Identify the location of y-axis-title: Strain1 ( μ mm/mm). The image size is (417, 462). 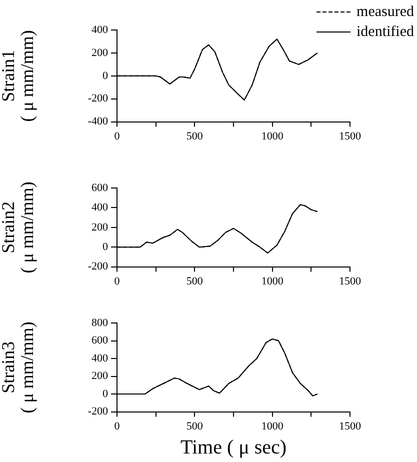
(19, 76).